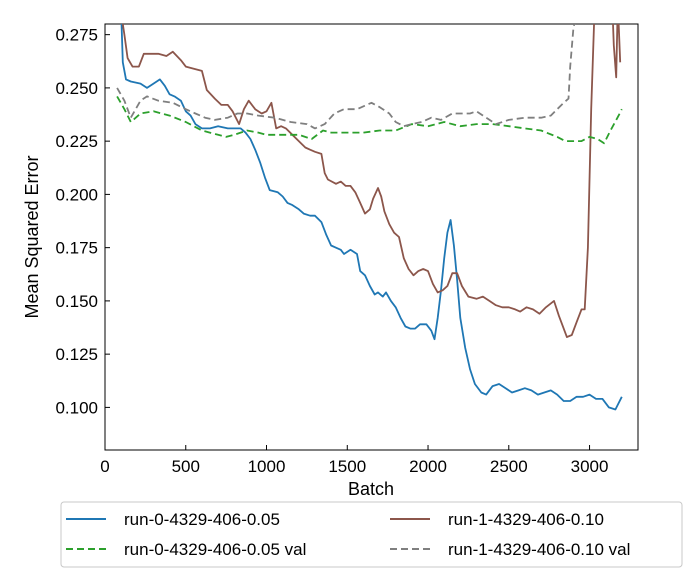  Describe the element at coordinates (509, 466) in the screenshot. I see `x-tick-label: 2500` at that location.